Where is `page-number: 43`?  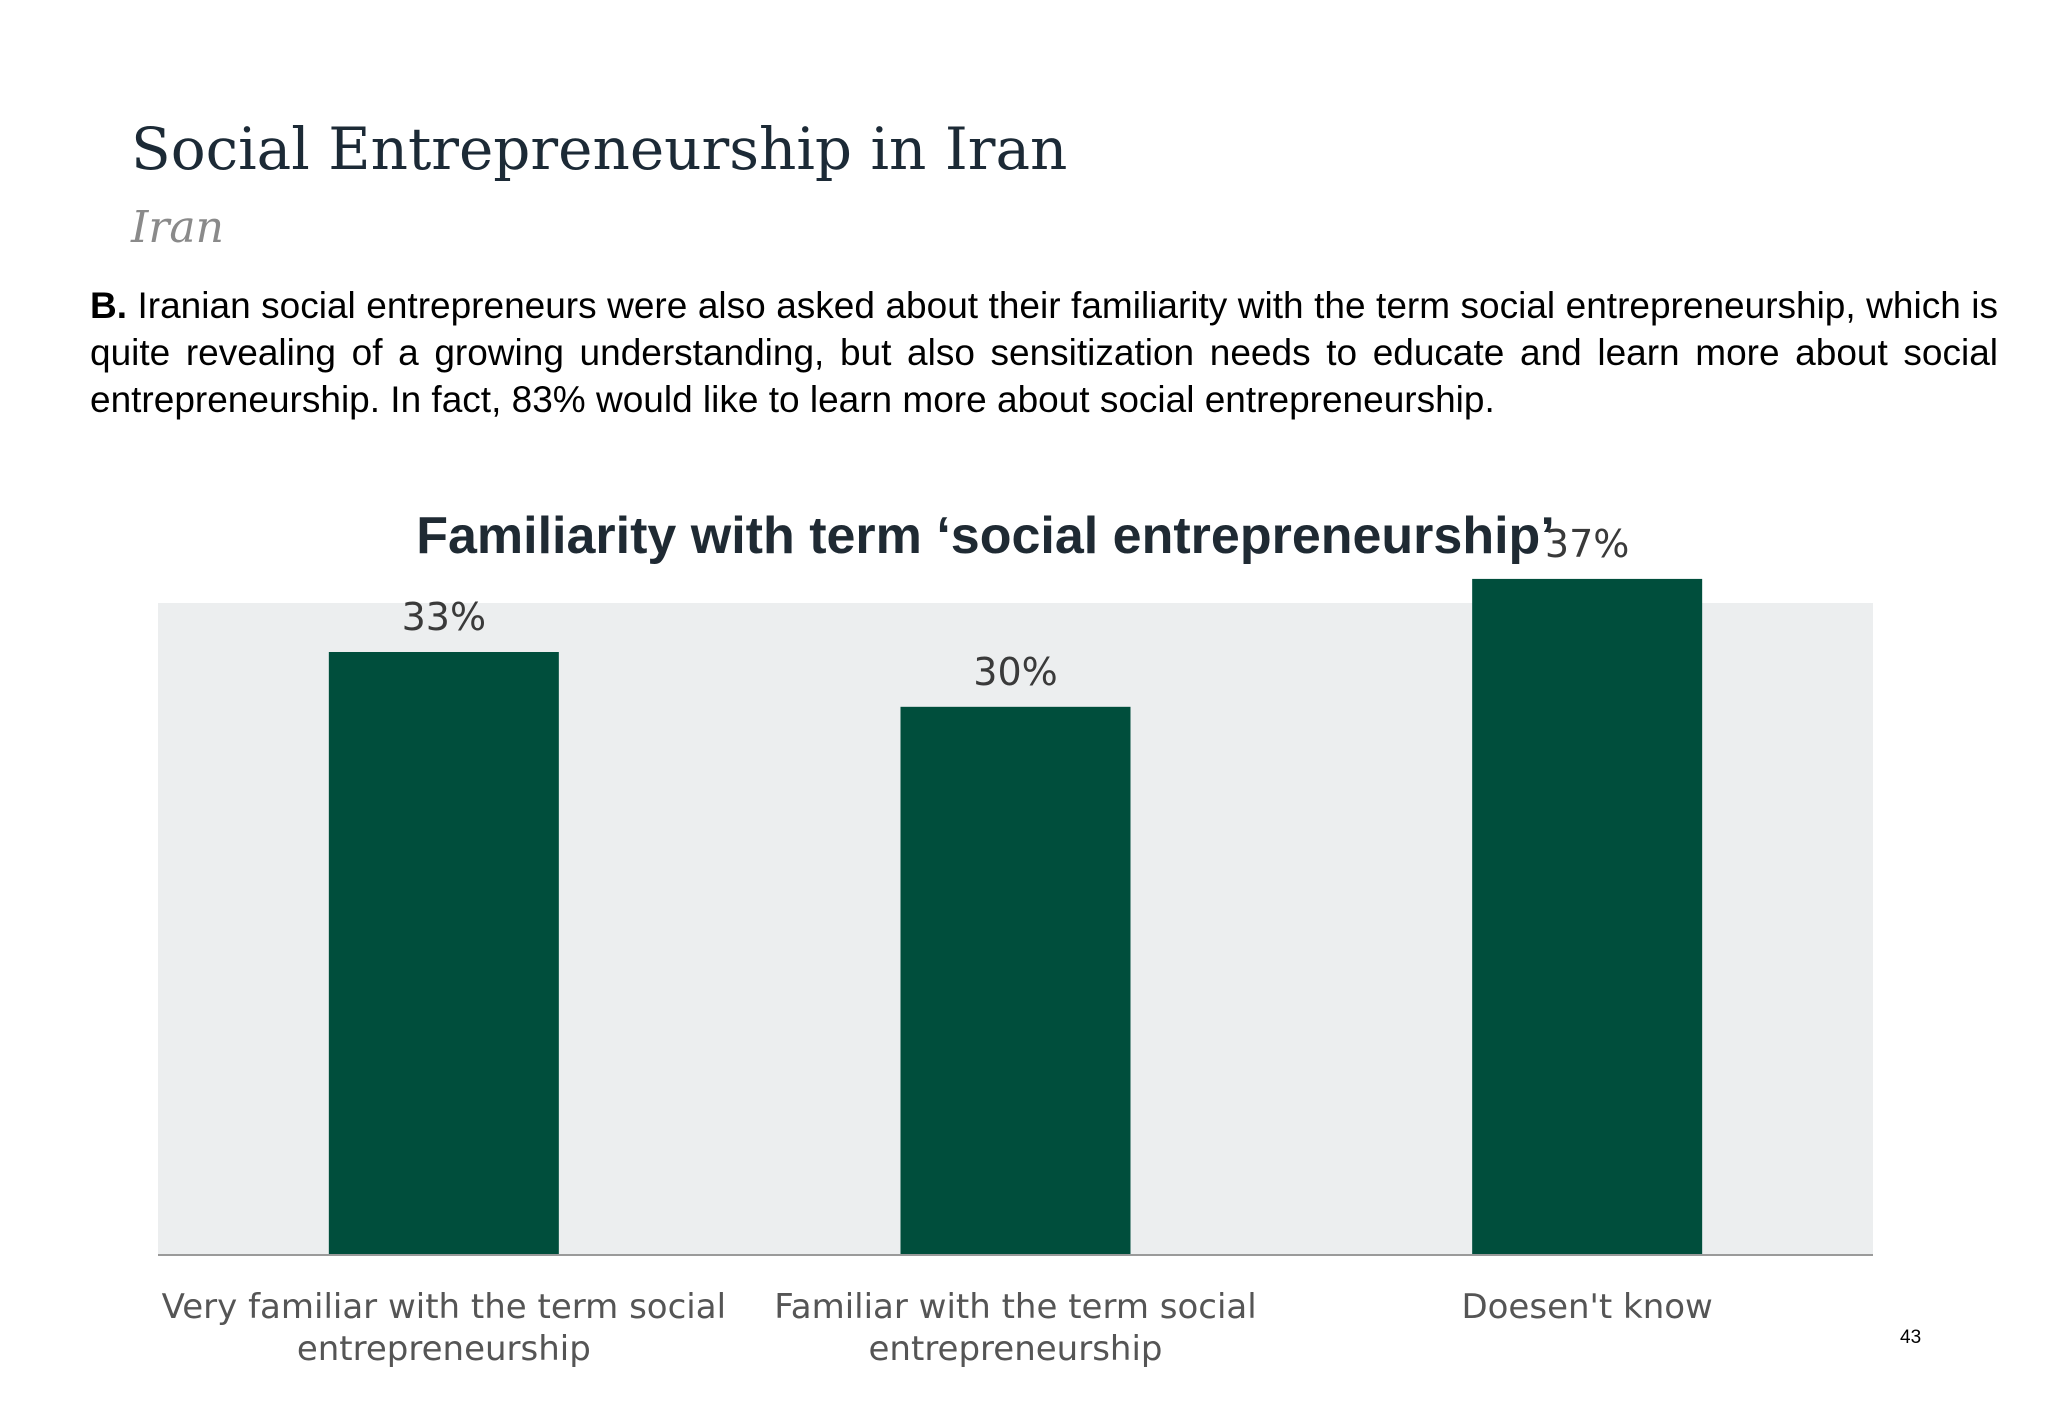
page-number: 43 is located at coordinates (1911, 1337).